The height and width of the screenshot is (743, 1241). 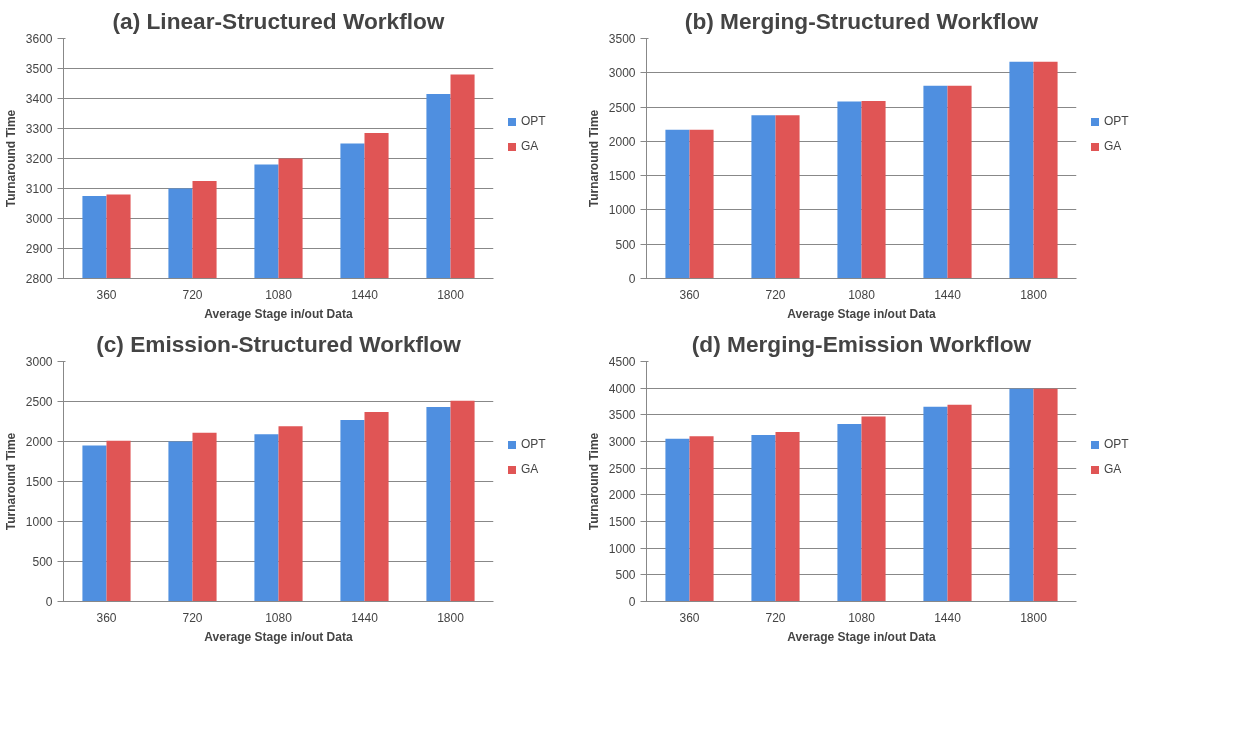 What do you see at coordinates (622, 362) in the screenshot?
I see `y-tick-label: 4500` at bounding box center [622, 362].